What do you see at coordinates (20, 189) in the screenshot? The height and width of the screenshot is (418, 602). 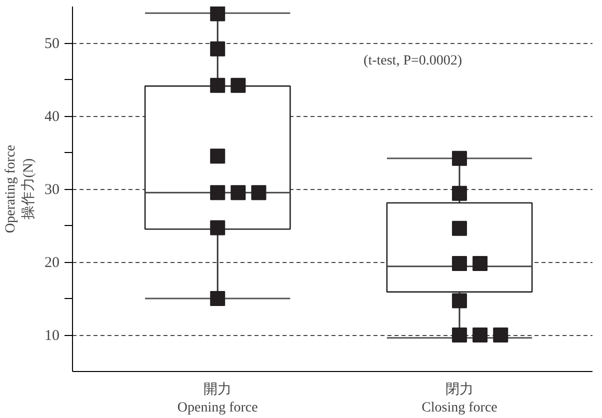 I see `y-axis-title: Operating force 操作力(N)` at bounding box center [20, 189].